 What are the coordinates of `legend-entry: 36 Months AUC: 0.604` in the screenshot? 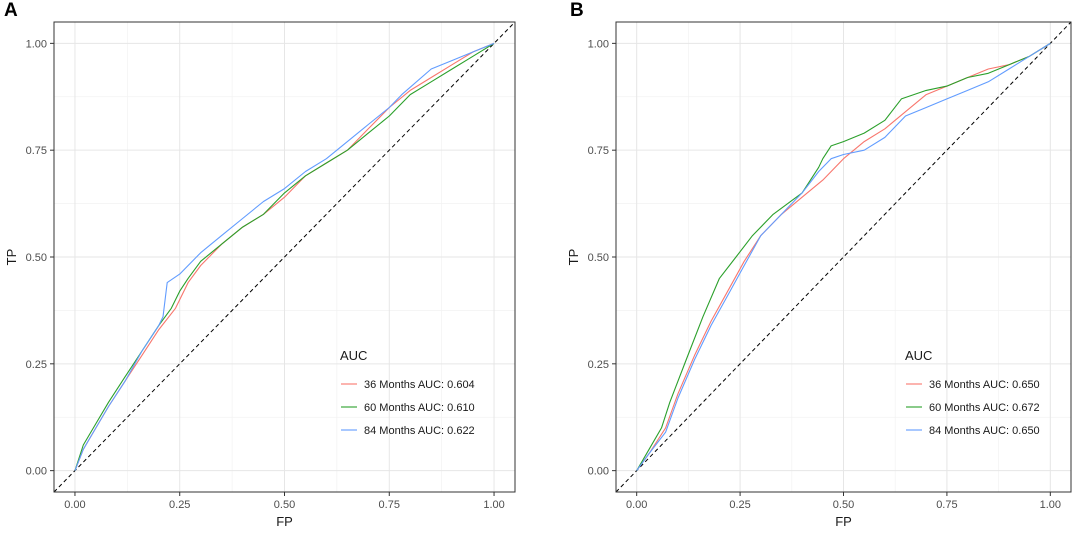 It's located at (419, 385).